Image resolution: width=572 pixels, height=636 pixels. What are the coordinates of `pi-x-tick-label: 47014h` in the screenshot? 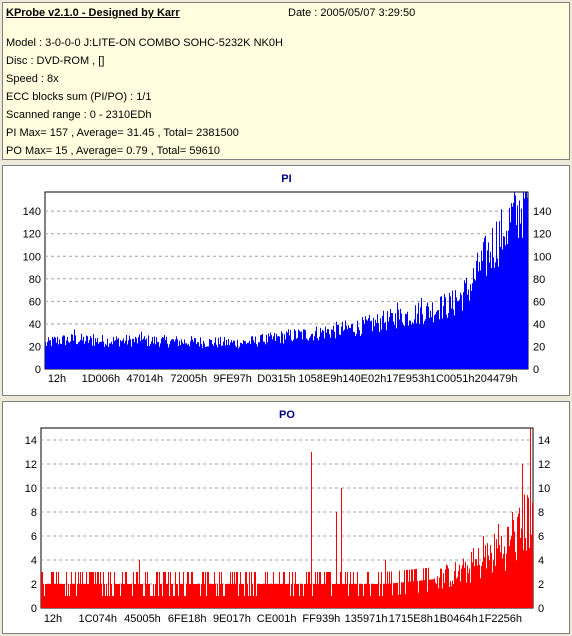 It's located at (144, 379).